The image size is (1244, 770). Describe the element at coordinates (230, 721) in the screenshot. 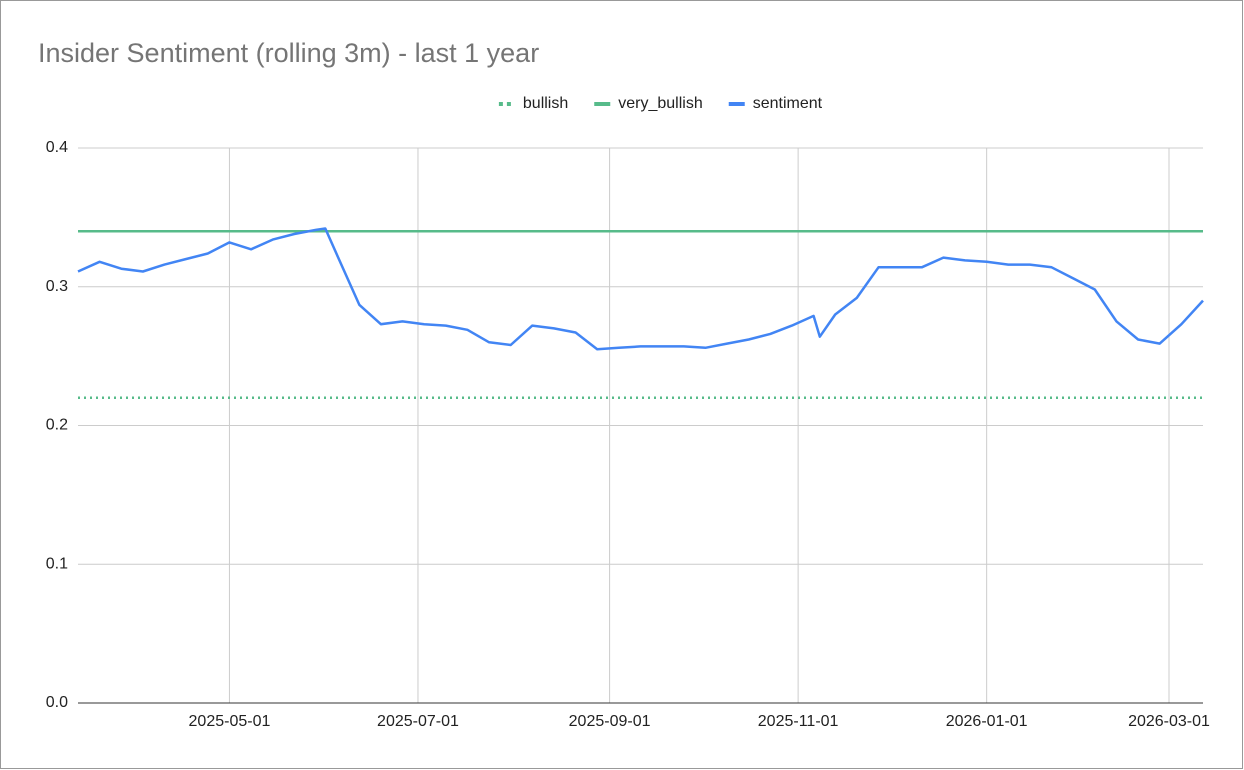

I see `x-tick-label: 2025-05-01` at that location.